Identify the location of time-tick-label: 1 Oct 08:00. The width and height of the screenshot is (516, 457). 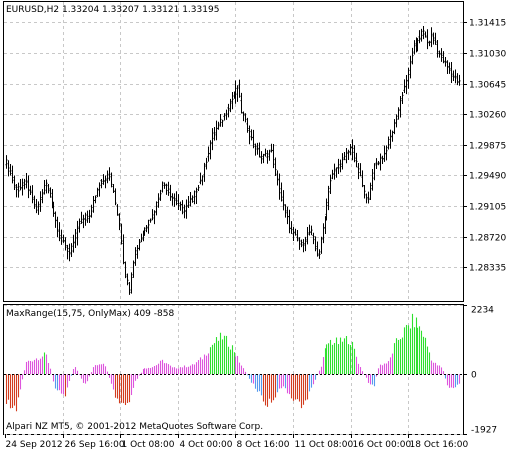
(148, 445).